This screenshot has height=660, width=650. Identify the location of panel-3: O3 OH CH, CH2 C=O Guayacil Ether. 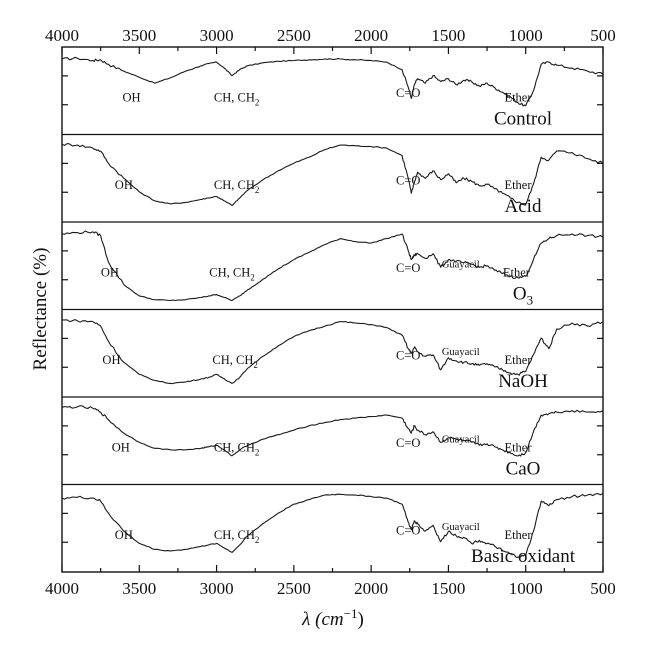
(332, 269).